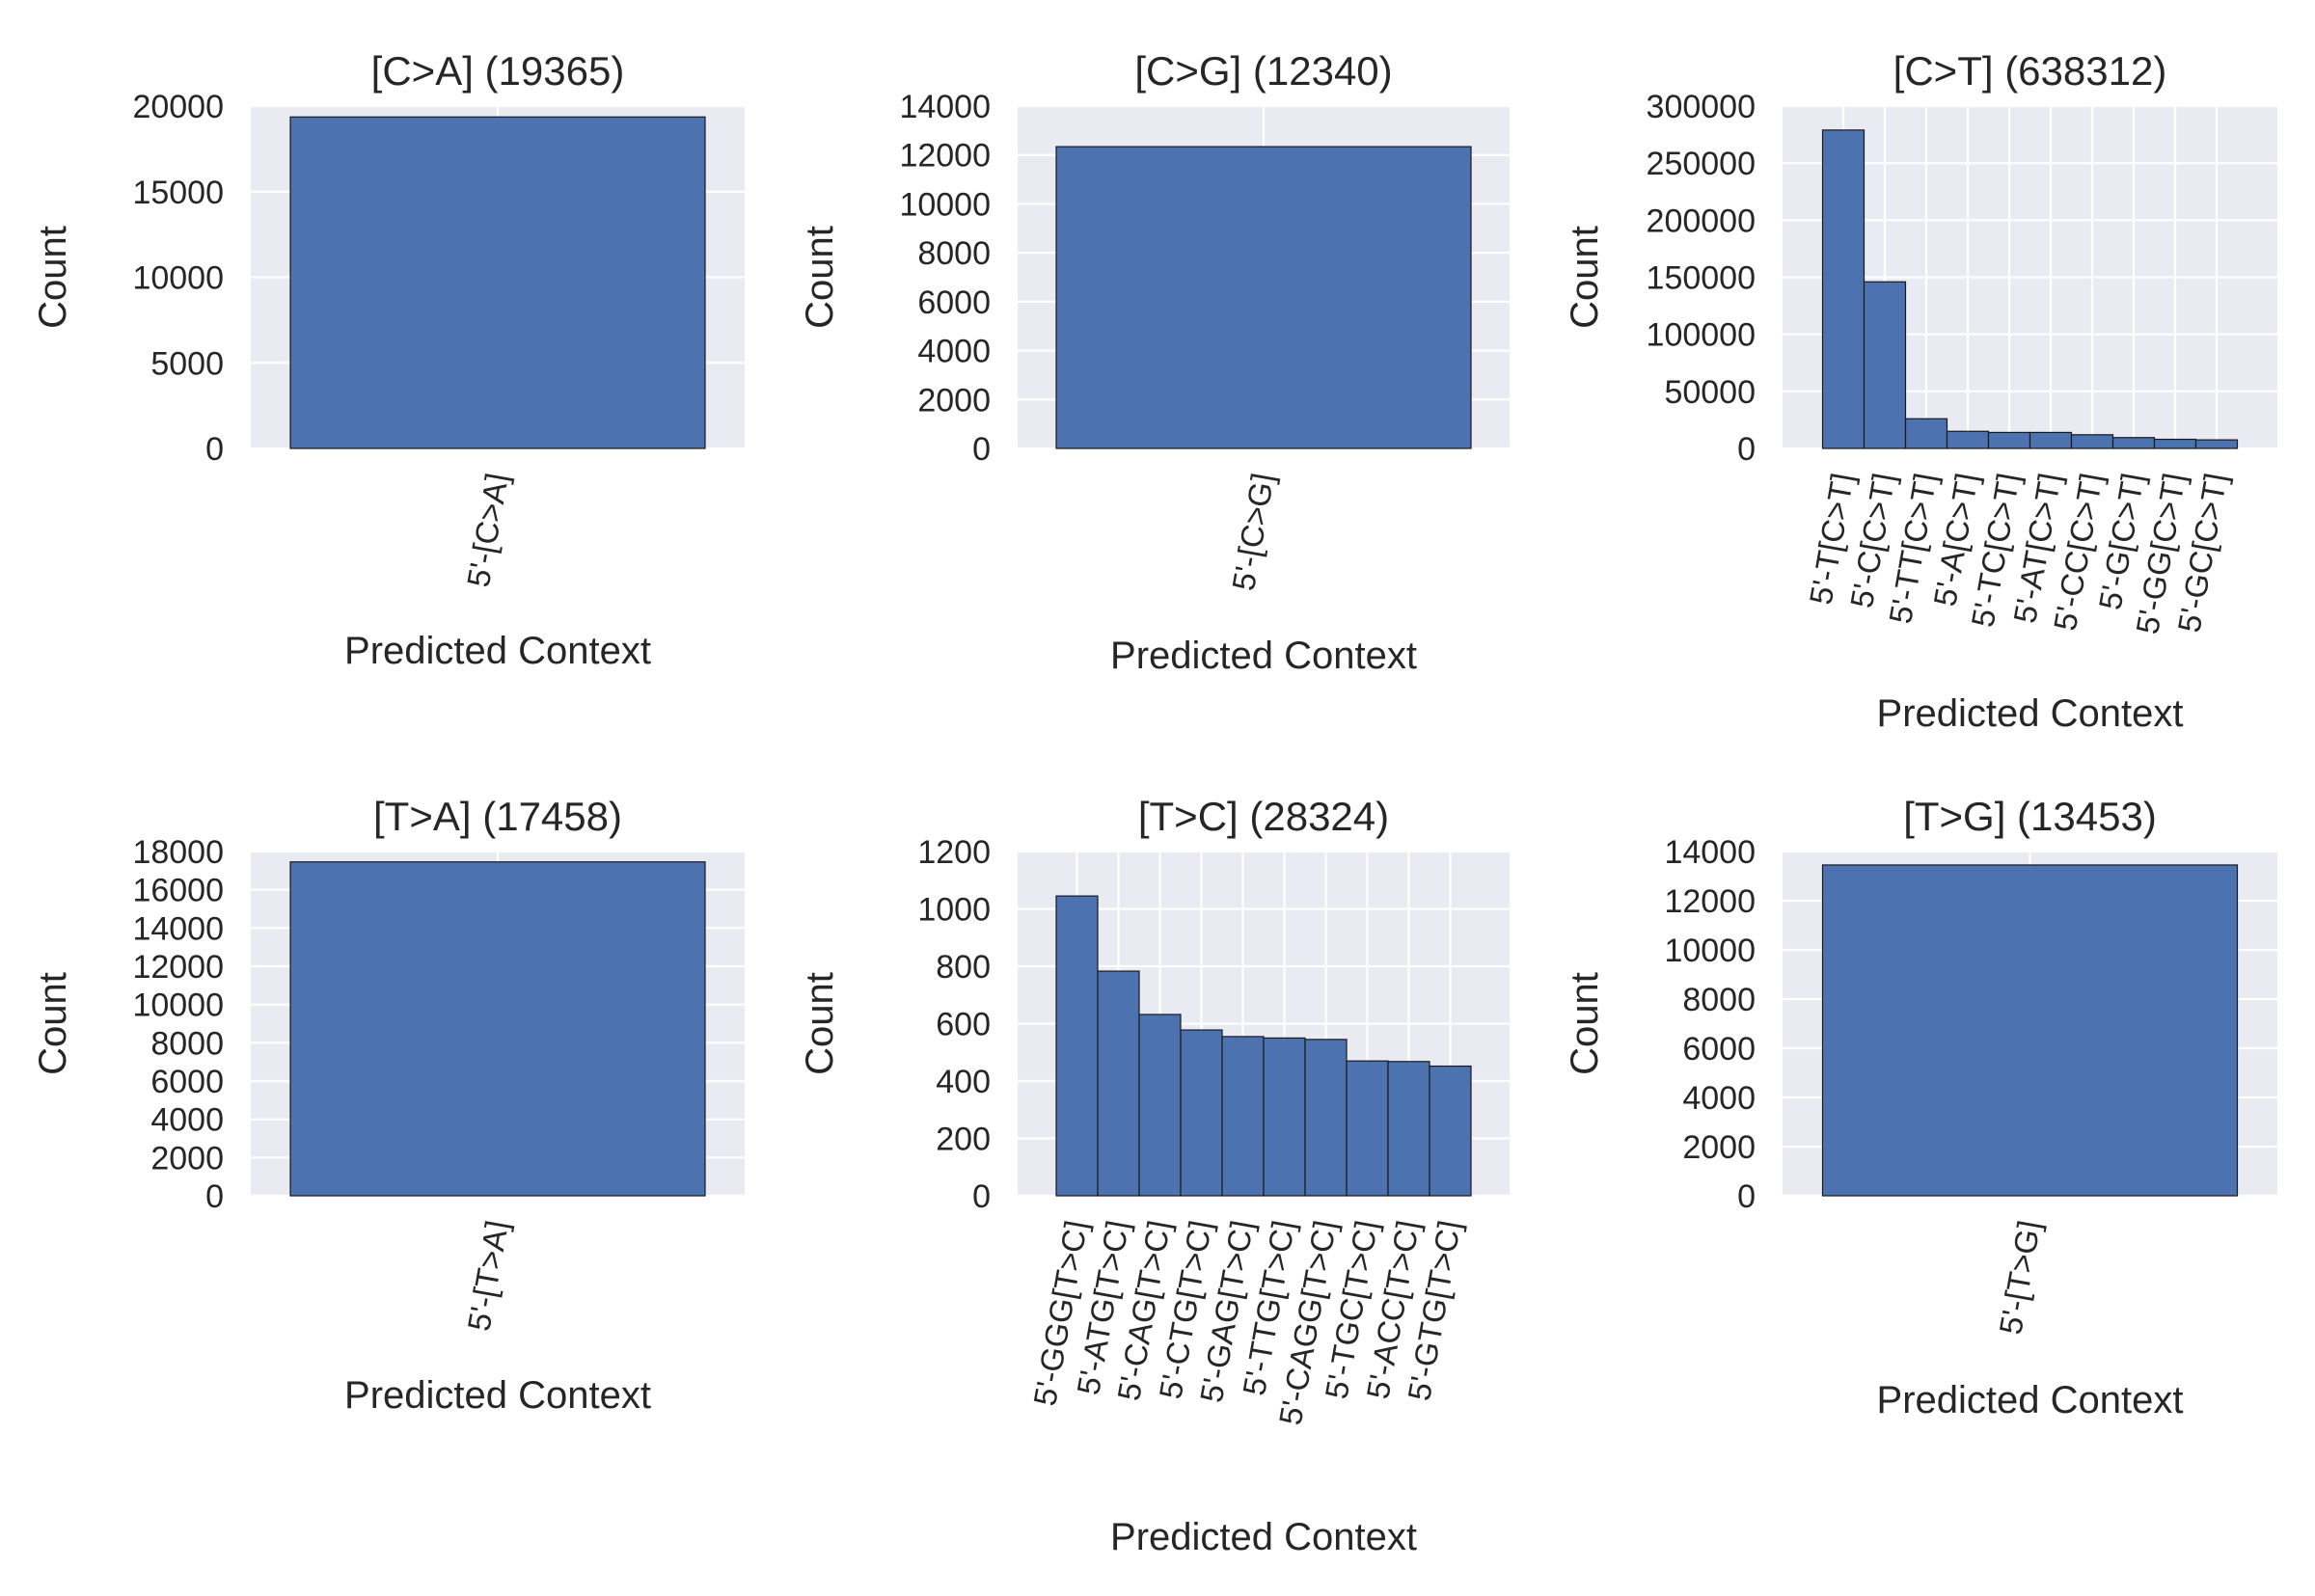 The width and height of the screenshot is (2315, 1596). What do you see at coordinates (2020, 1278) in the screenshot?
I see `x-tick-label: 5'-[T>G]` at bounding box center [2020, 1278].